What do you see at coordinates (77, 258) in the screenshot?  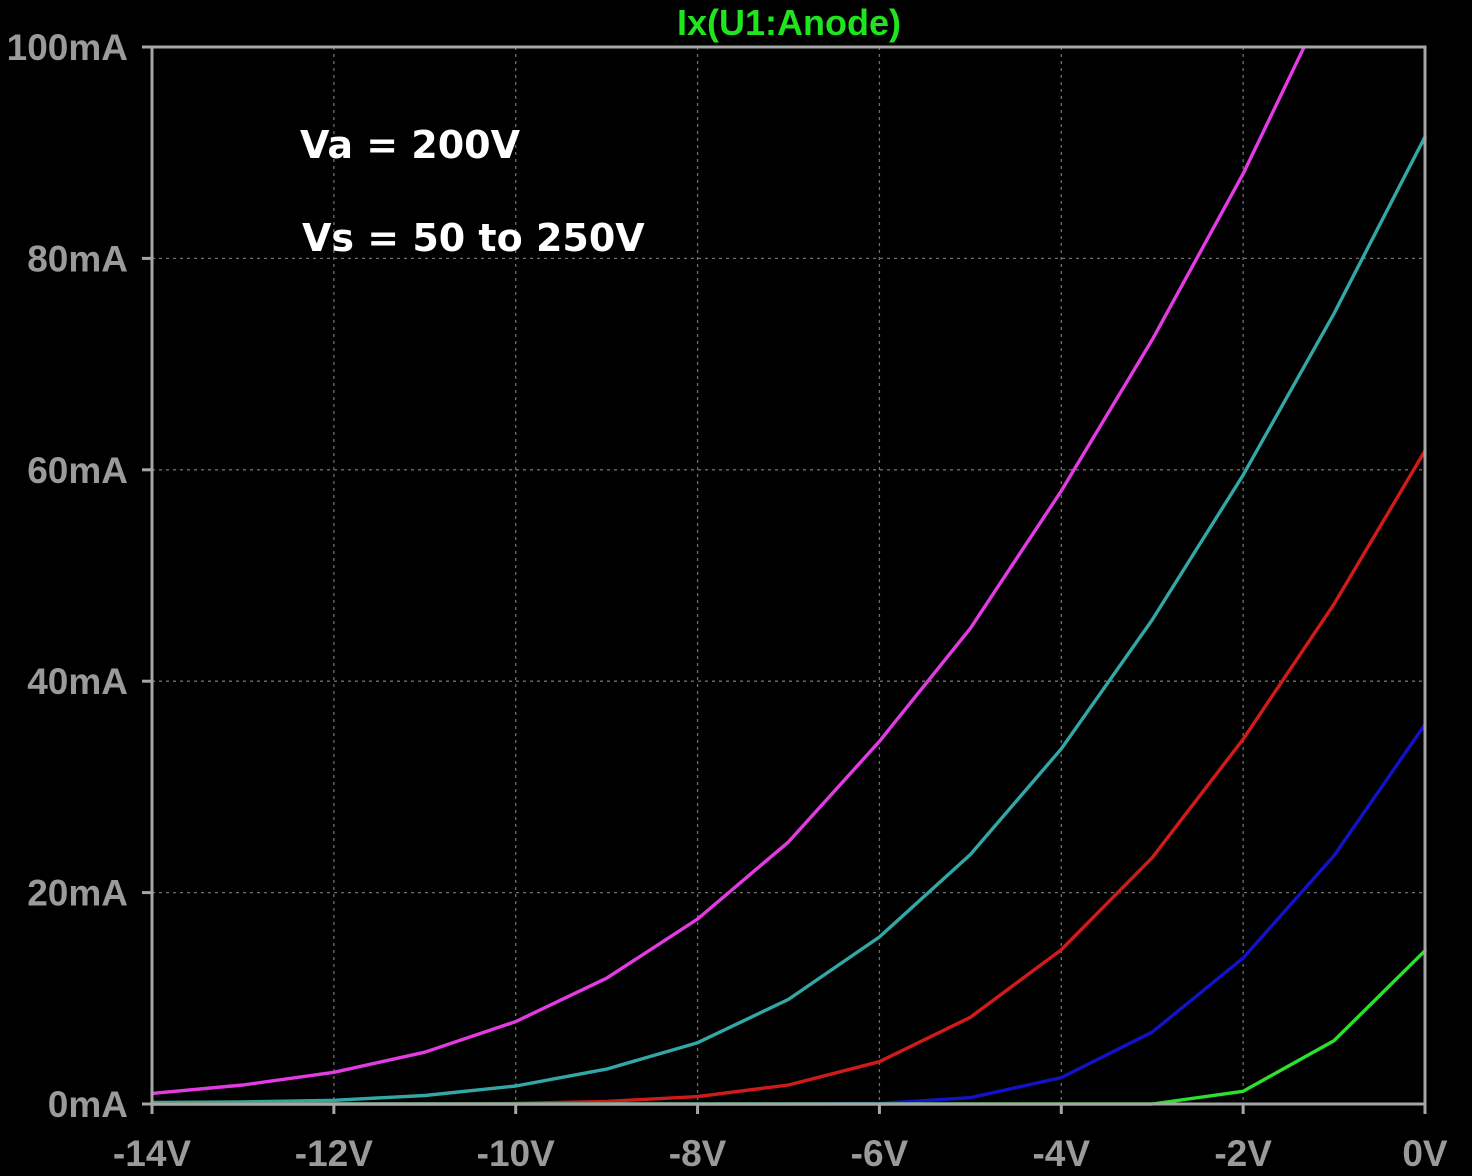 I see `y-tick-label: 80mA` at bounding box center [77, 258].